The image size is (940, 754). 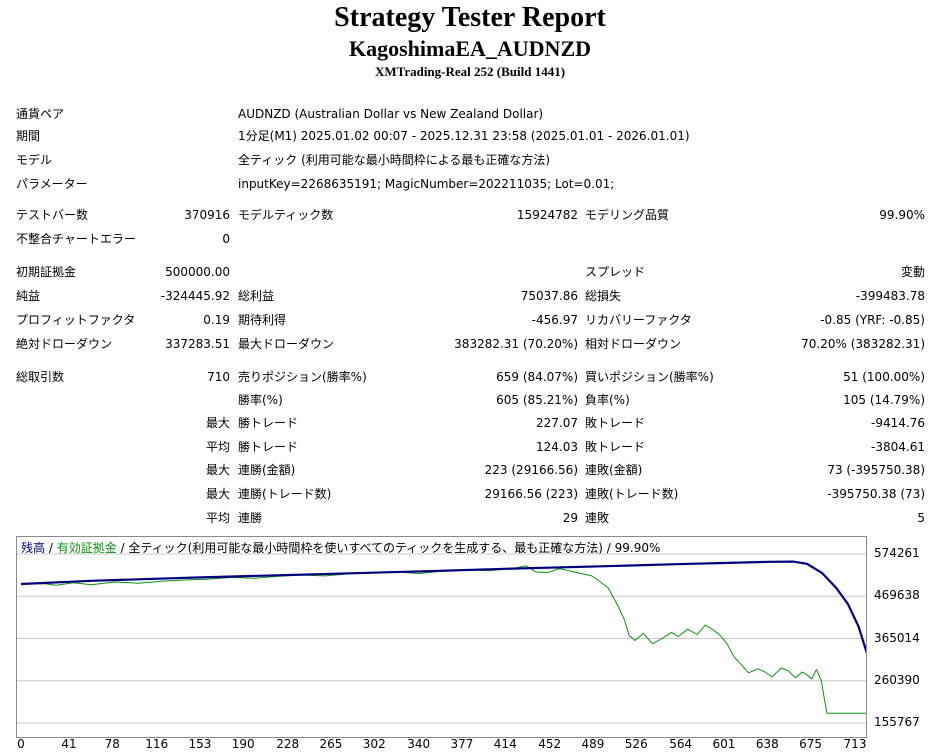 I want to click on model-label: モデル, so click(x=34, y=160).